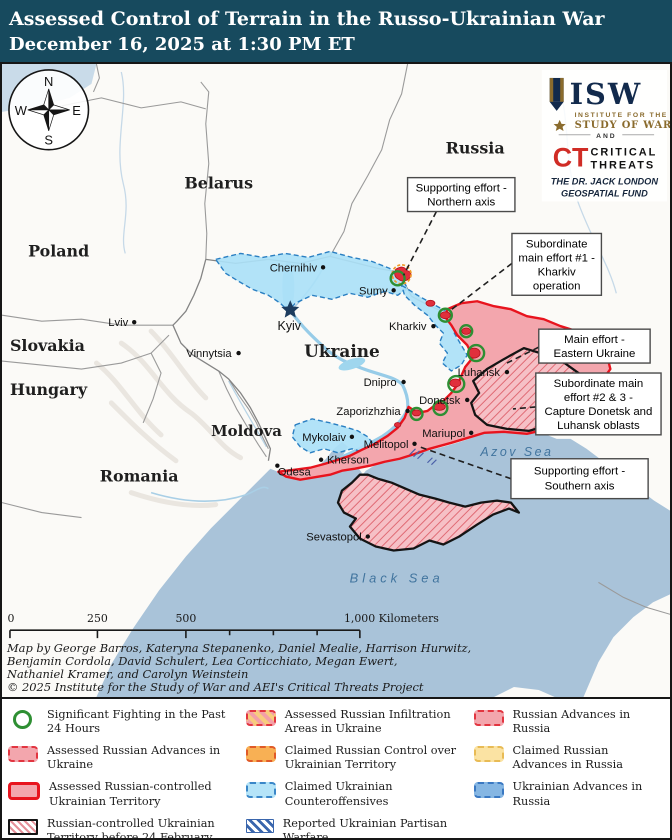  I want to click on scale-250: 250, so click(97, 618).